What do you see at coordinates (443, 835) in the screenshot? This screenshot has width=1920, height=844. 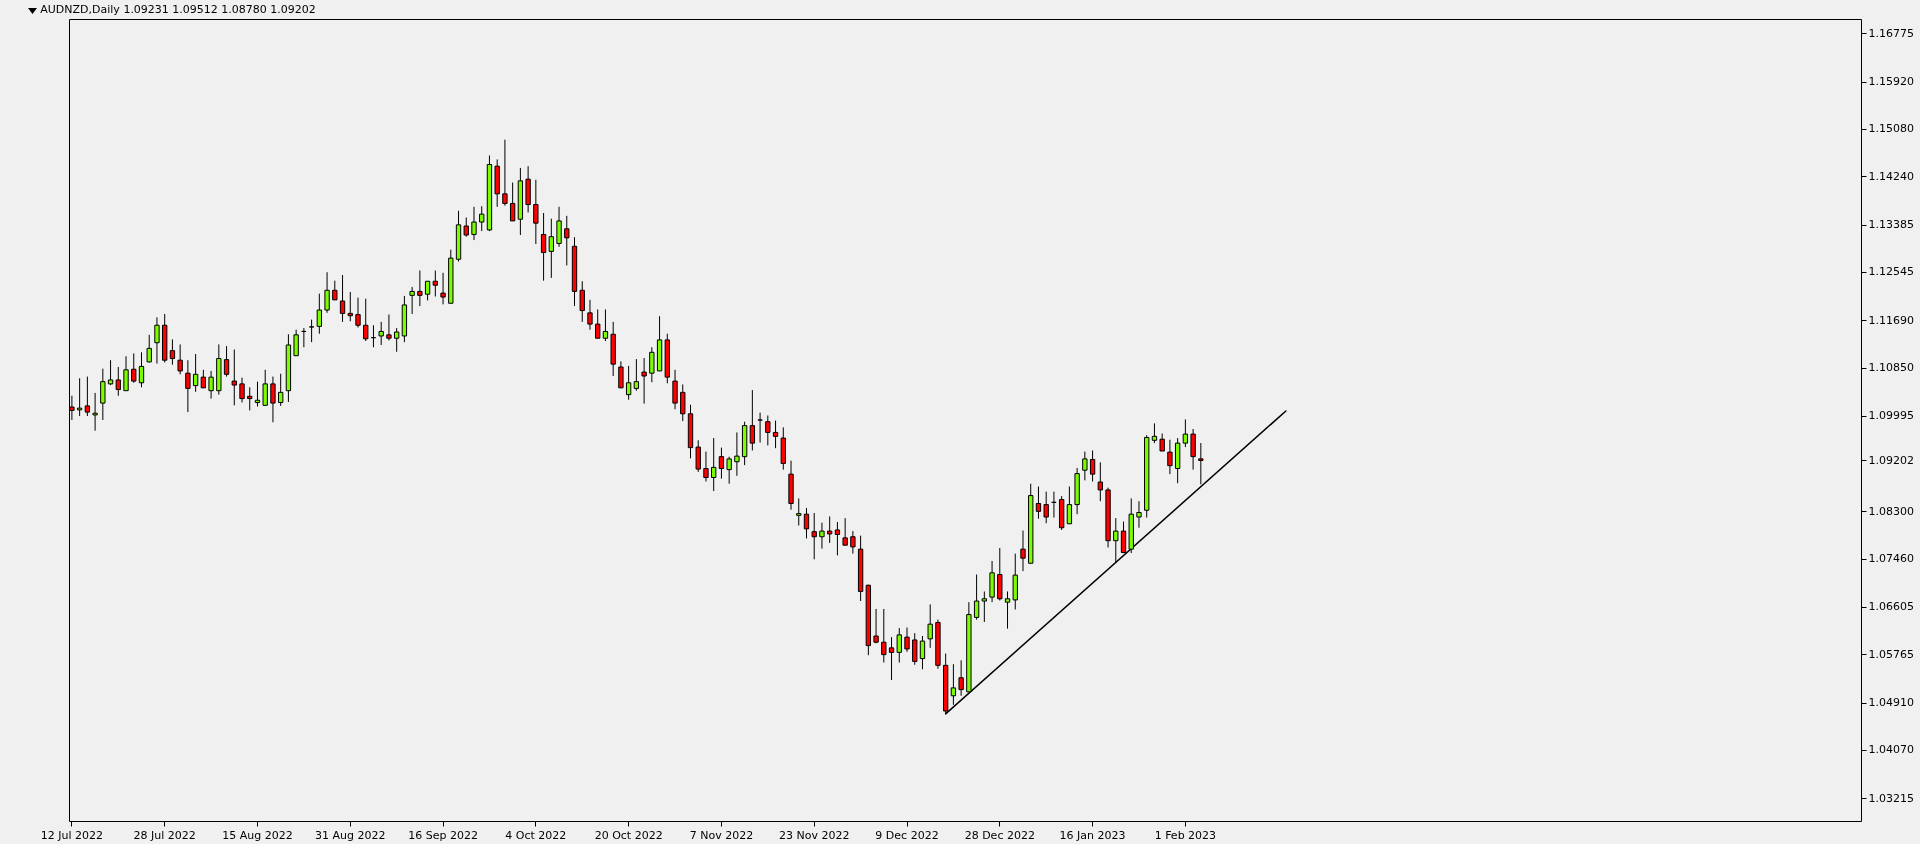 I see `x-tick-label: 16 Sep 2022` at bounding box center [443, 835].